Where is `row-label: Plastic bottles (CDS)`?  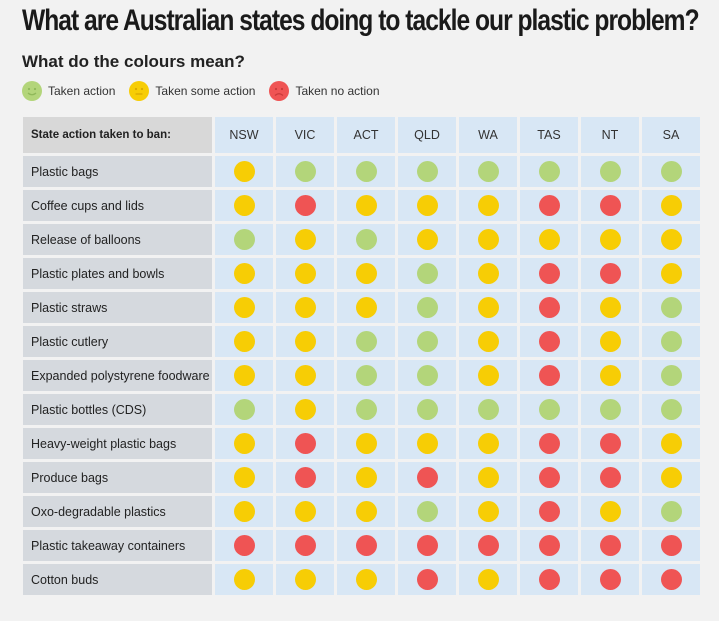 row-label: Plastic bottles (CDS) is located at coordinates (117, 409).